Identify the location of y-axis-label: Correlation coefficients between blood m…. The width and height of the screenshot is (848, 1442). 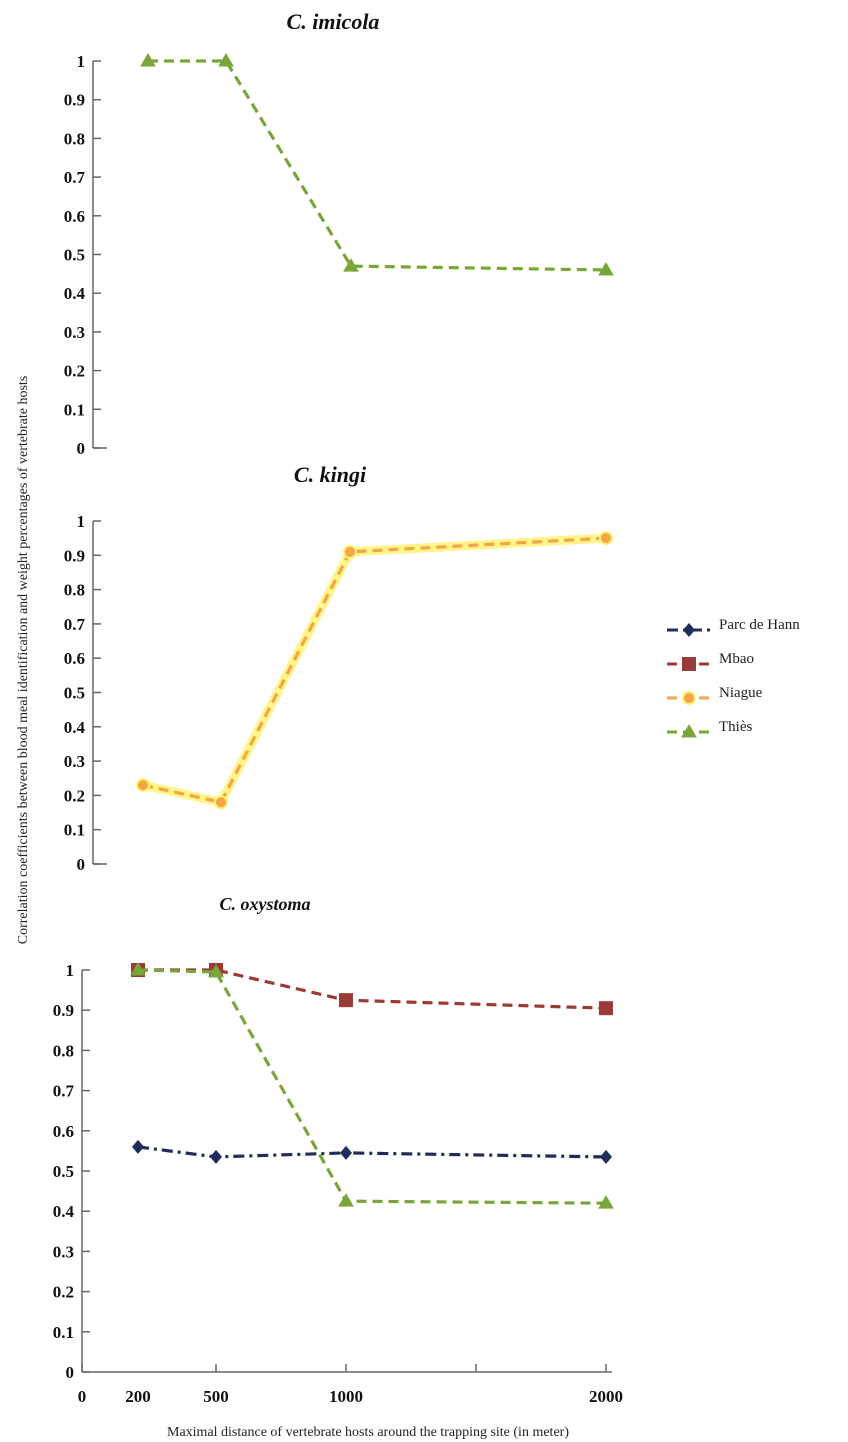
(23, 660).